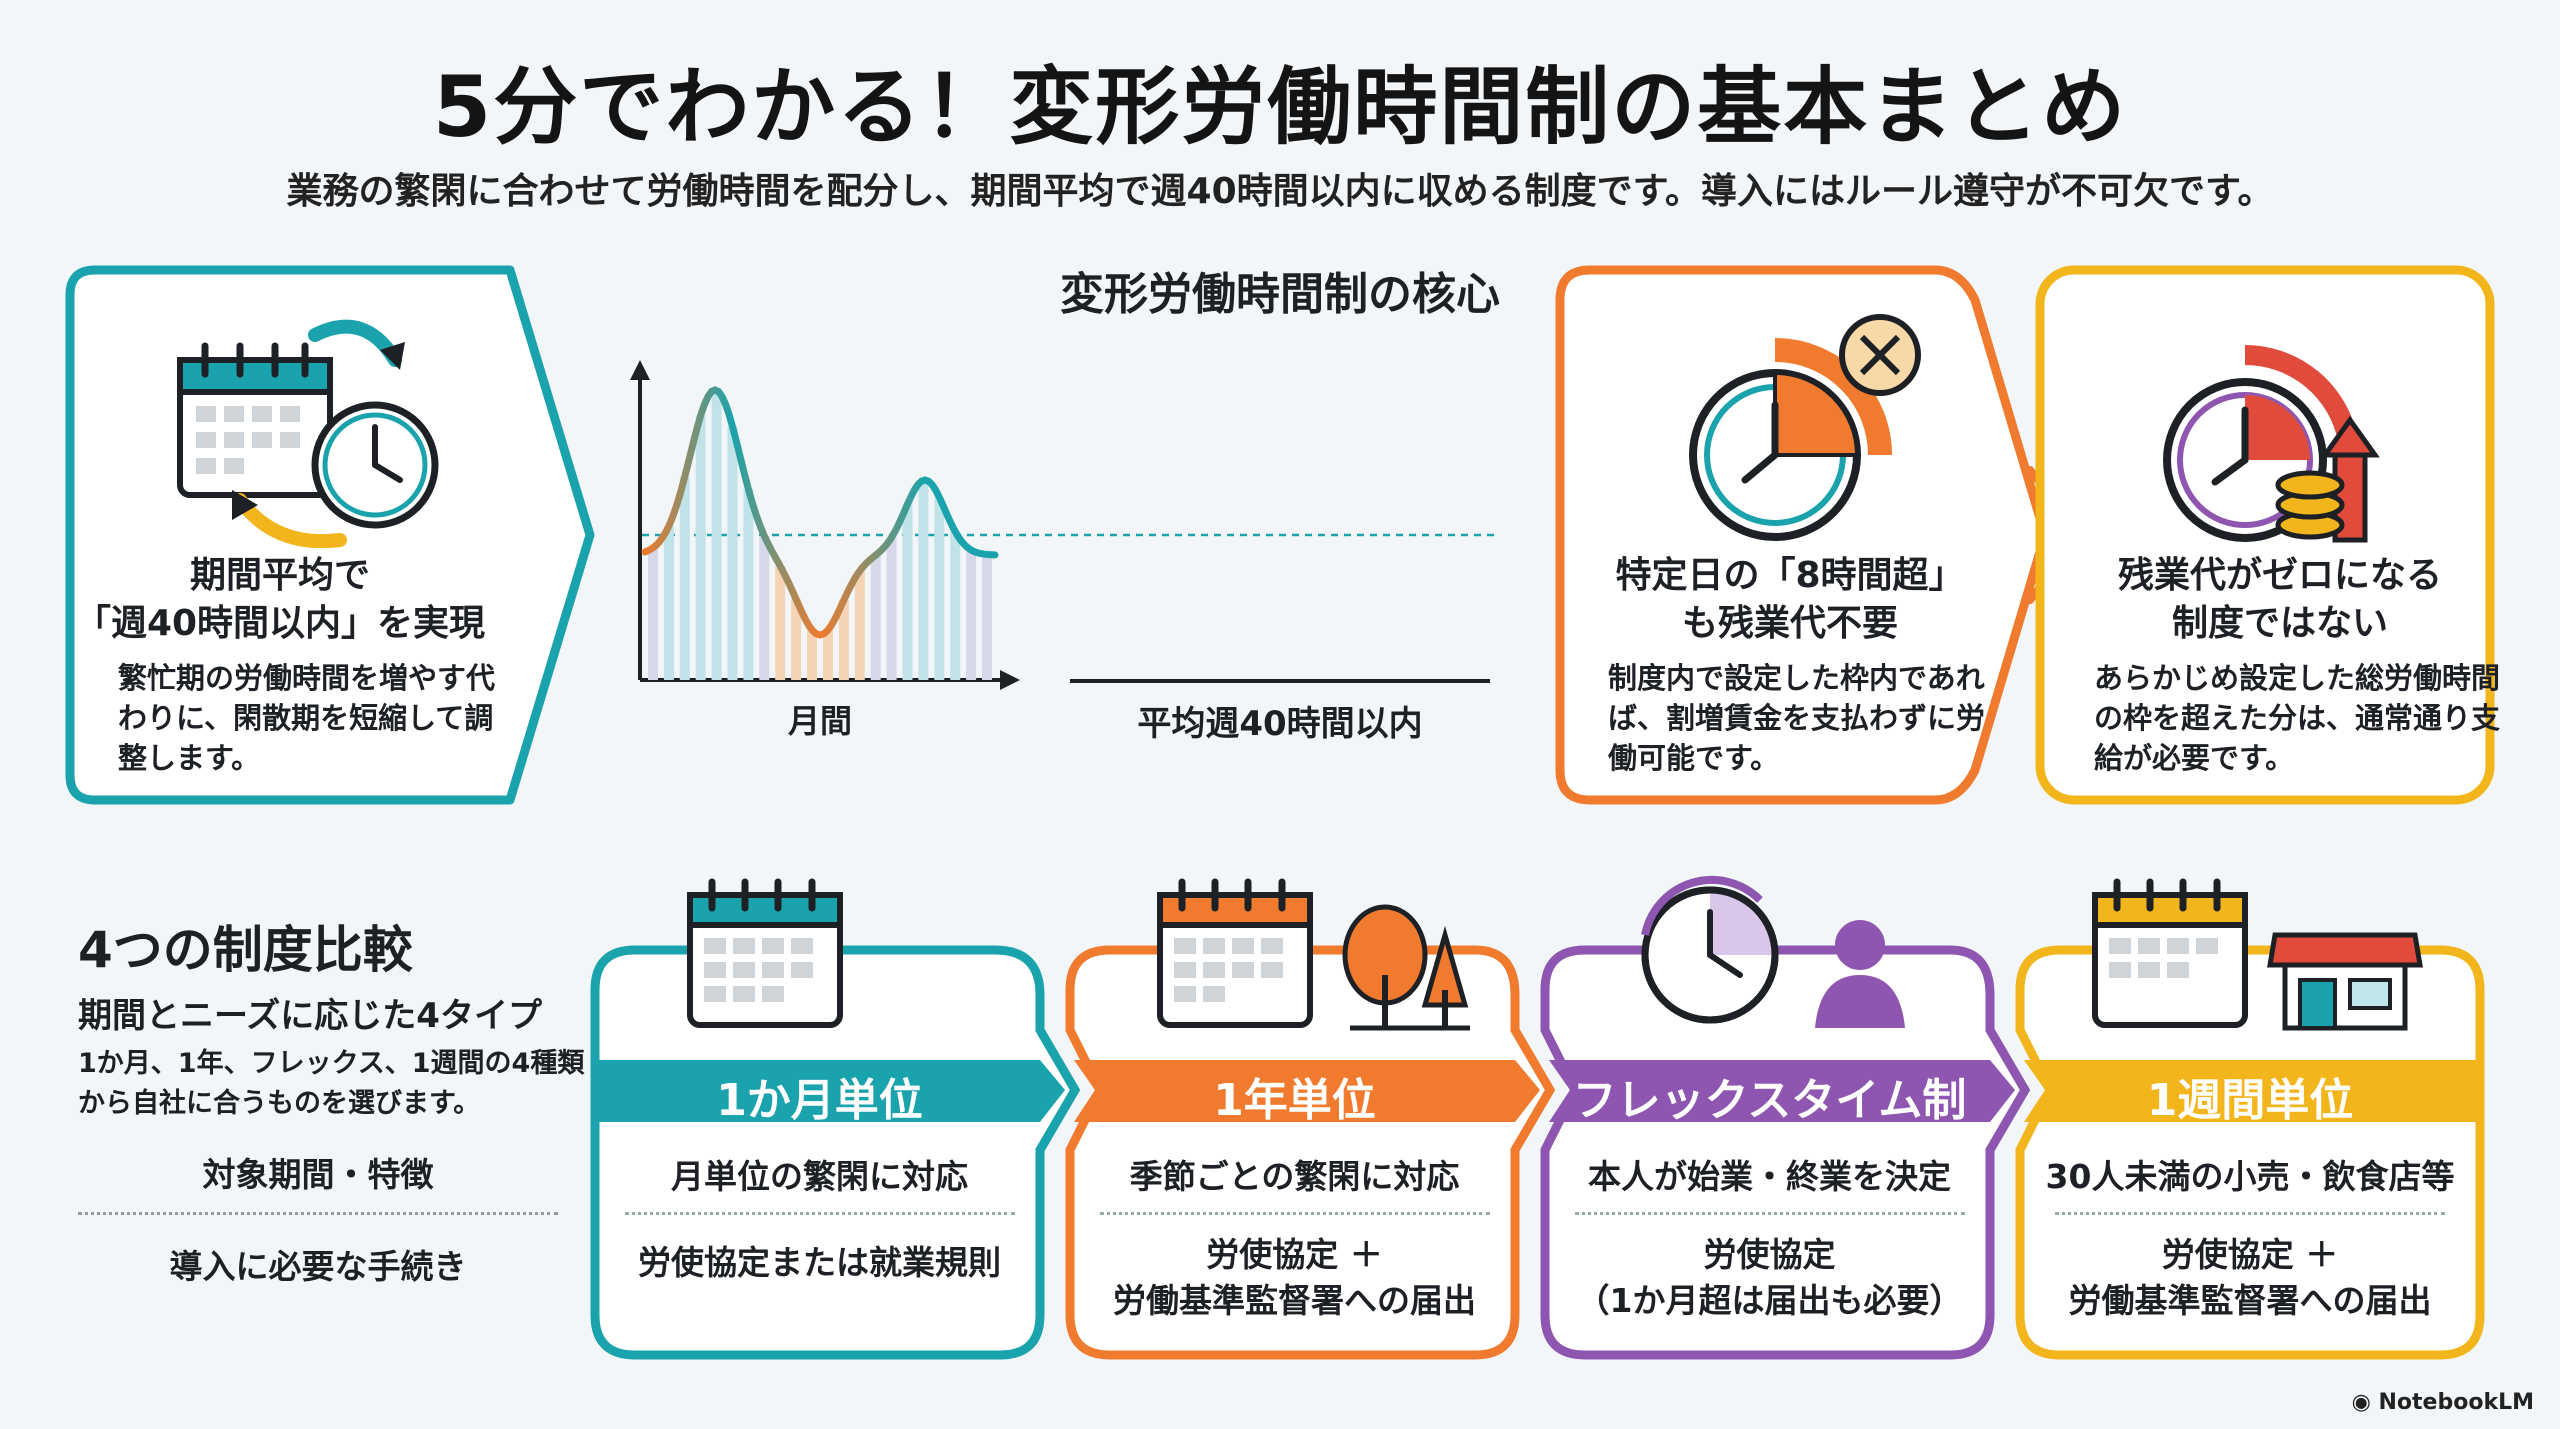  I want to click on compare-row-label-feature: 対象期間・特徴, so click(318, 1174).